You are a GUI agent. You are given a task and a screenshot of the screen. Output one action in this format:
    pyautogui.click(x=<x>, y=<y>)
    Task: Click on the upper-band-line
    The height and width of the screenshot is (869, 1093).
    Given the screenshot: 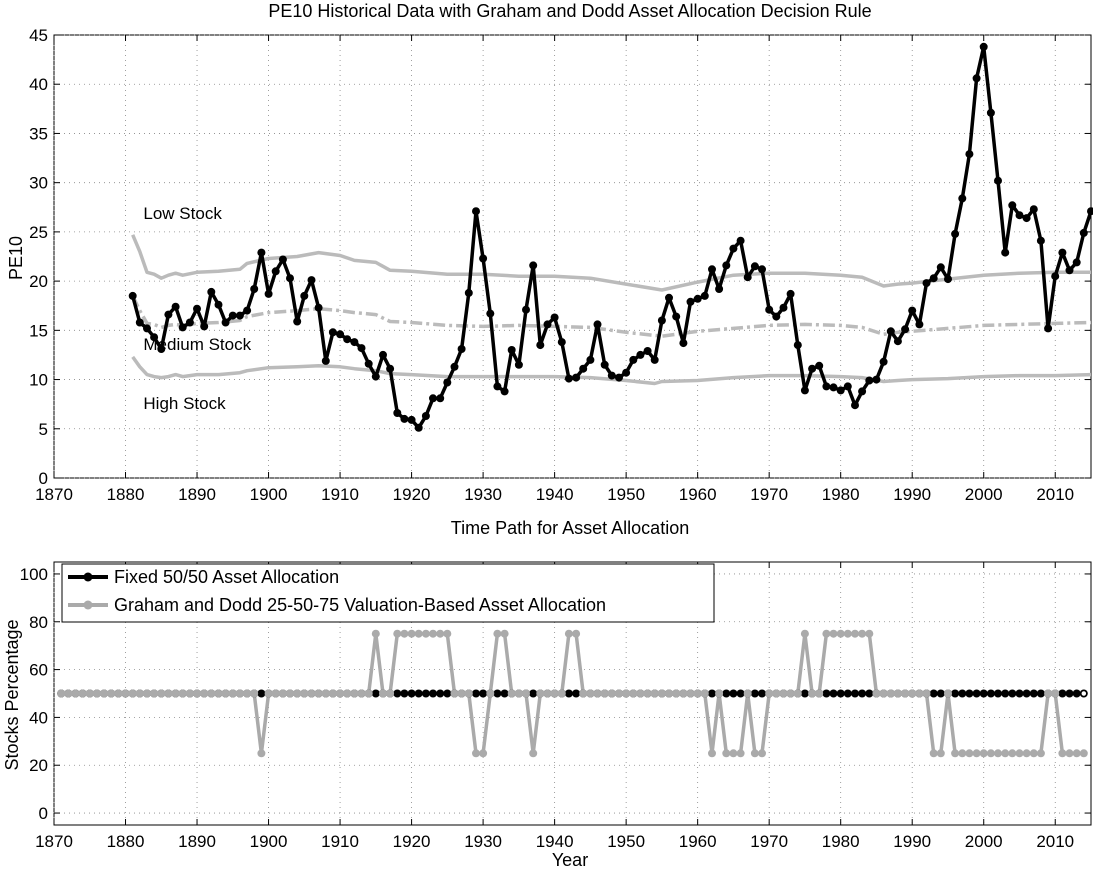 What is the action you would take?
    pyautogui.click(x=611, y=263)
    